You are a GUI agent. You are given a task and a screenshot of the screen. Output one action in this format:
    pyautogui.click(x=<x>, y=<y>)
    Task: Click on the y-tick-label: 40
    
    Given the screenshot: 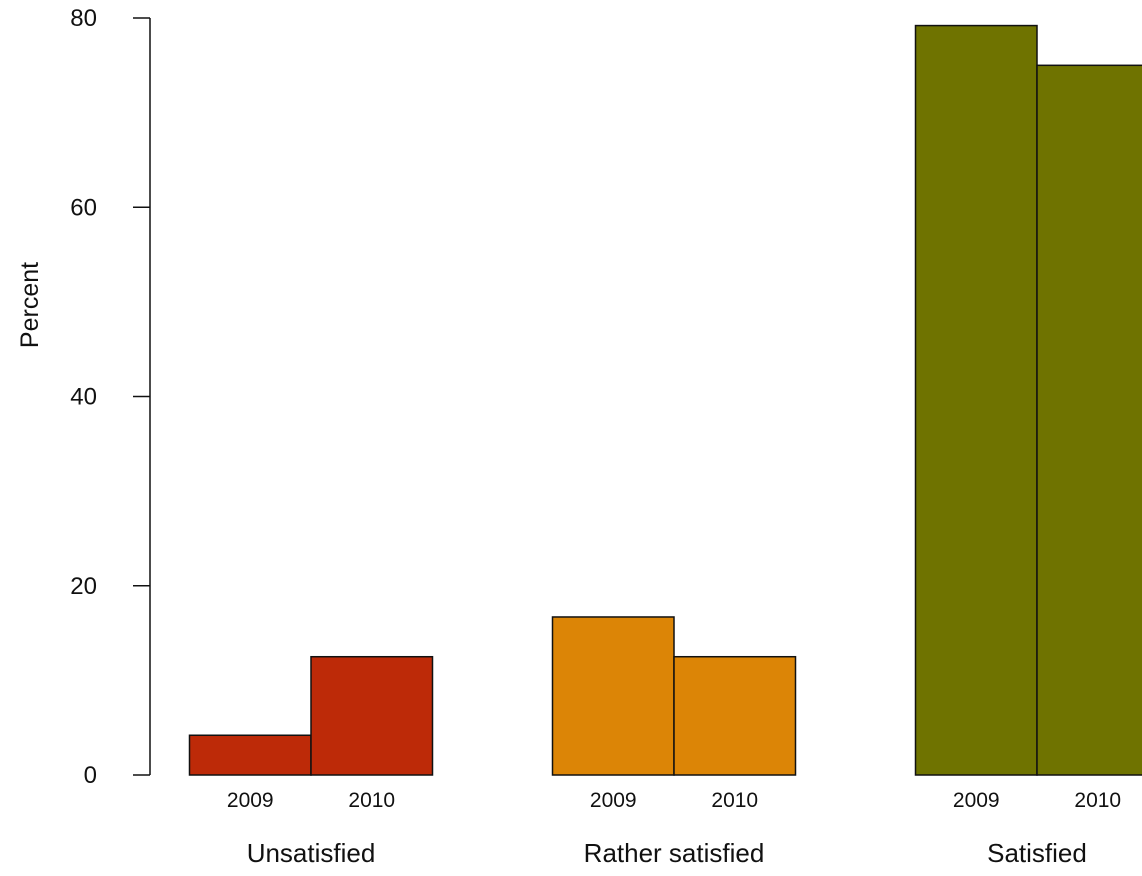 What is the action you would take?
    pyautogui.click(x=83, y=397)
    